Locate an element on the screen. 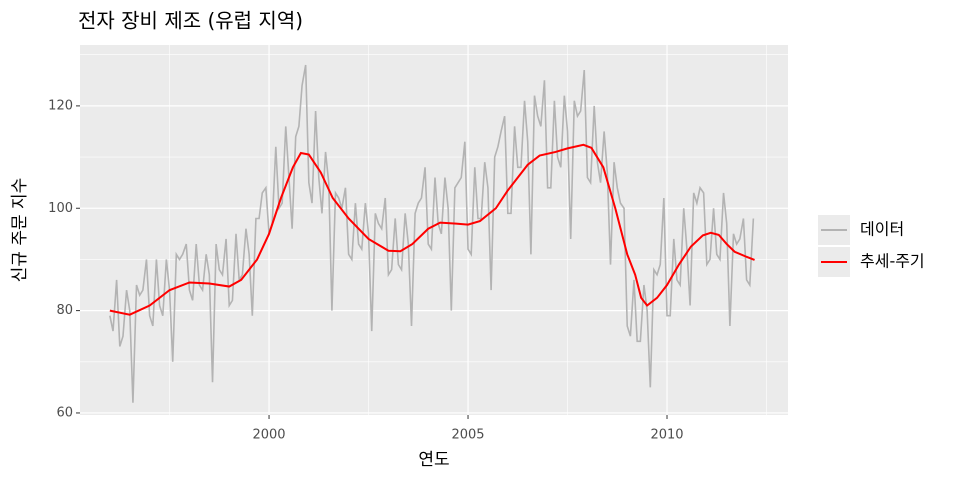 This screenshot has height=482, width=965. x-tick-label: 2005 is located at coordinates (467, 435).